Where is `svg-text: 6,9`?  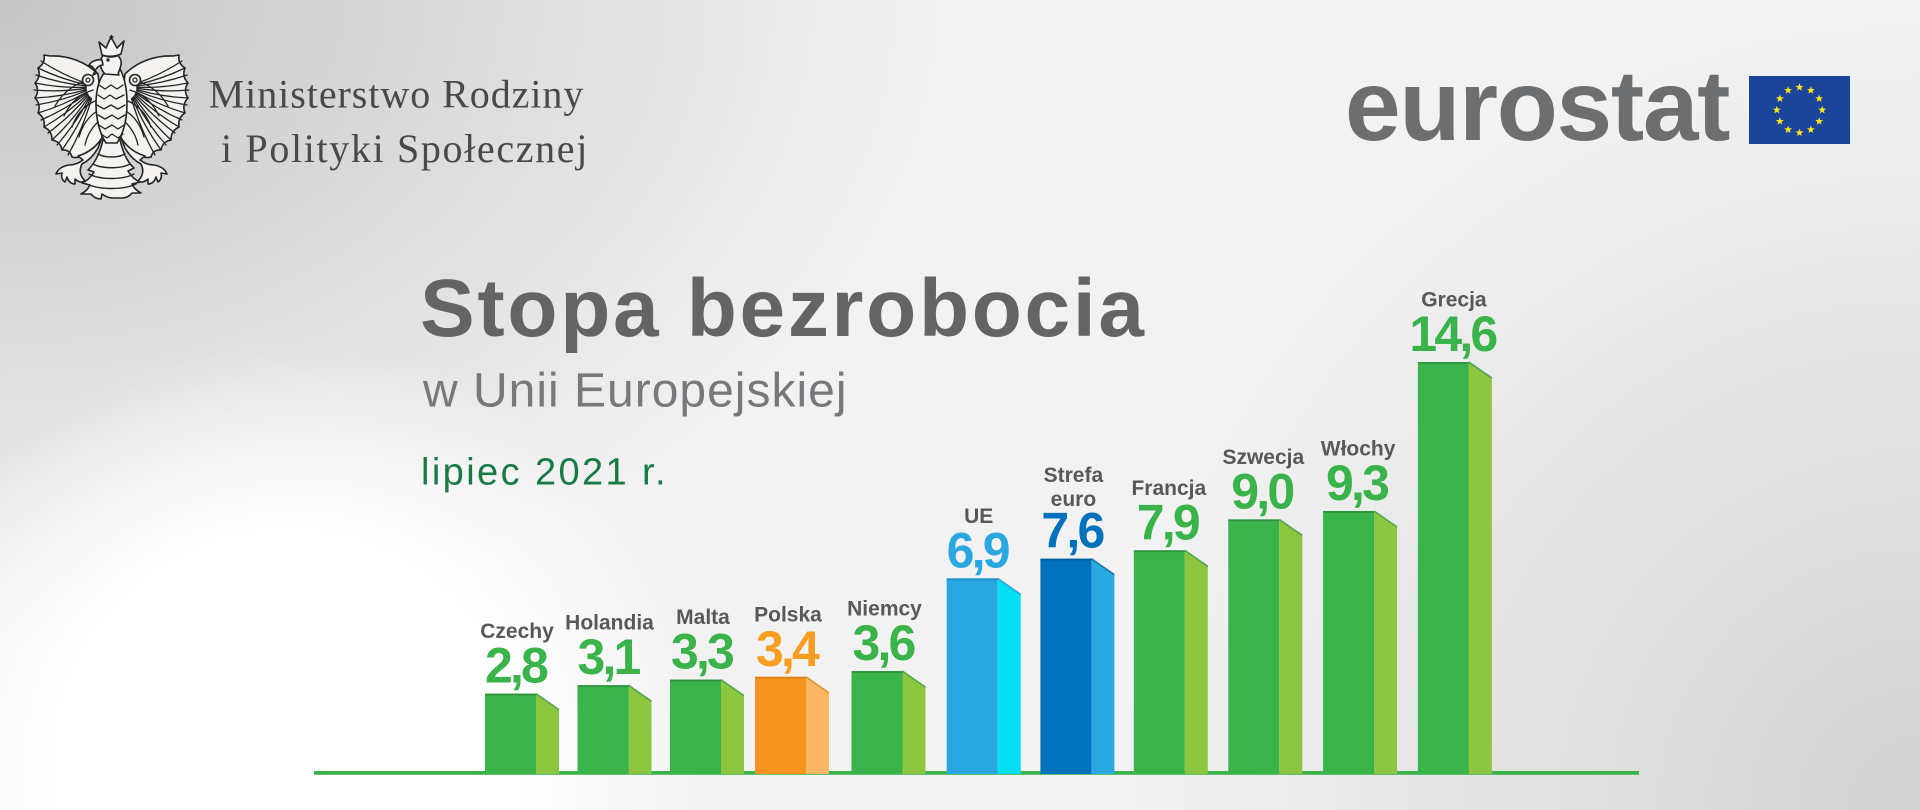 svg-text: 6,9 is located at coordinates (978, 550).